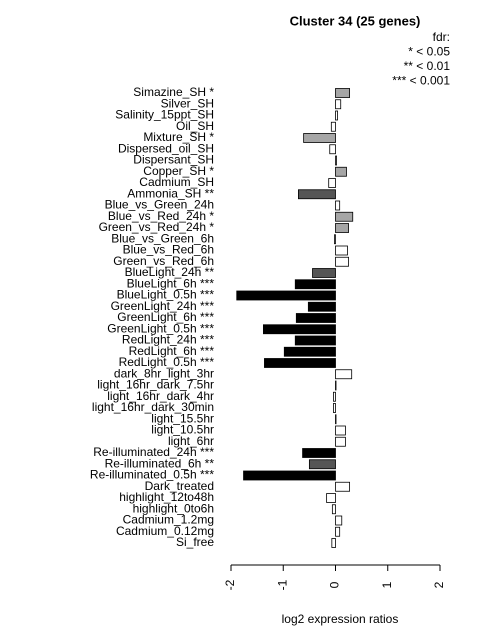 The width and height of the screenshot is (480, 640). What do you see at coordinates (160, 396) in the screenshot?
I see `category-label: light_16hr_dark_4hr` at bounding box center [160, 396].